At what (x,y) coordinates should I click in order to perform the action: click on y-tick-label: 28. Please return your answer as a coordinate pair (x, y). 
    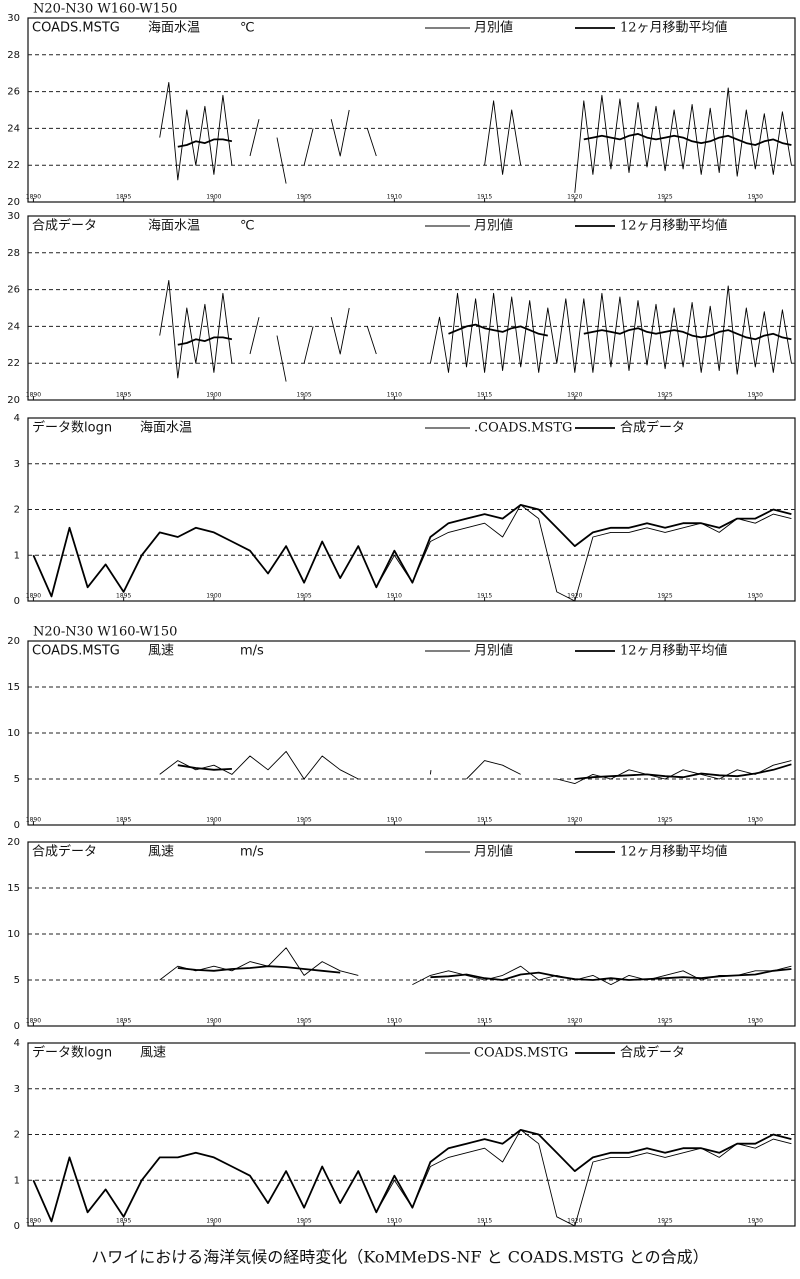
    Looking at the image, I should click on (13, 253).